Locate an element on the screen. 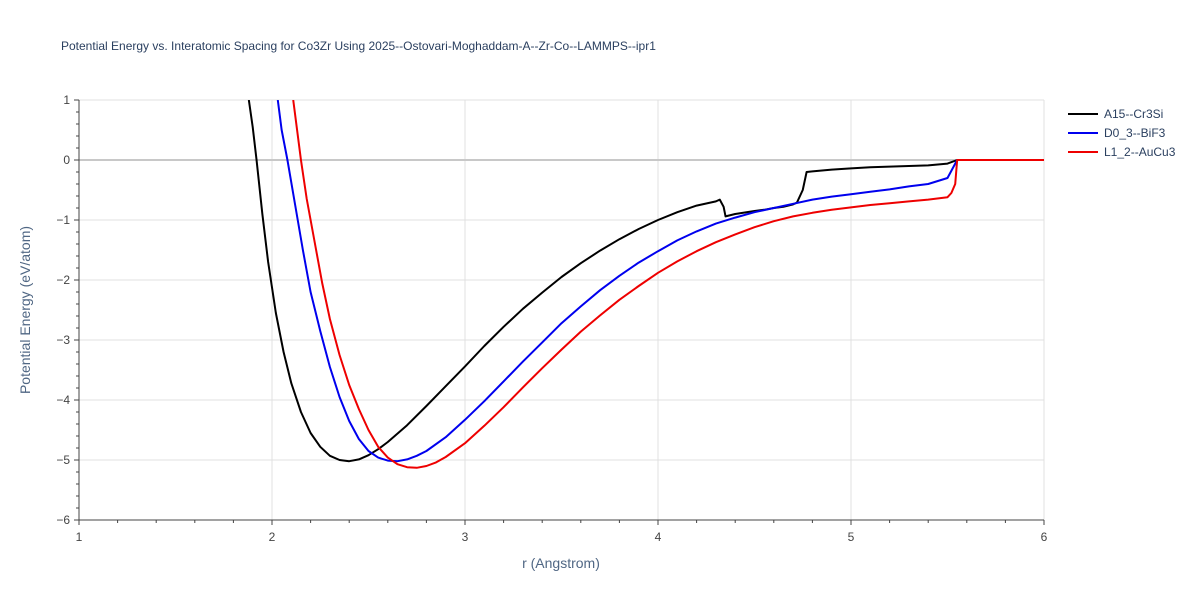 This screenshot has height=600, width=1200. y-tick-label: −6 is located at coordinates (63, 520).